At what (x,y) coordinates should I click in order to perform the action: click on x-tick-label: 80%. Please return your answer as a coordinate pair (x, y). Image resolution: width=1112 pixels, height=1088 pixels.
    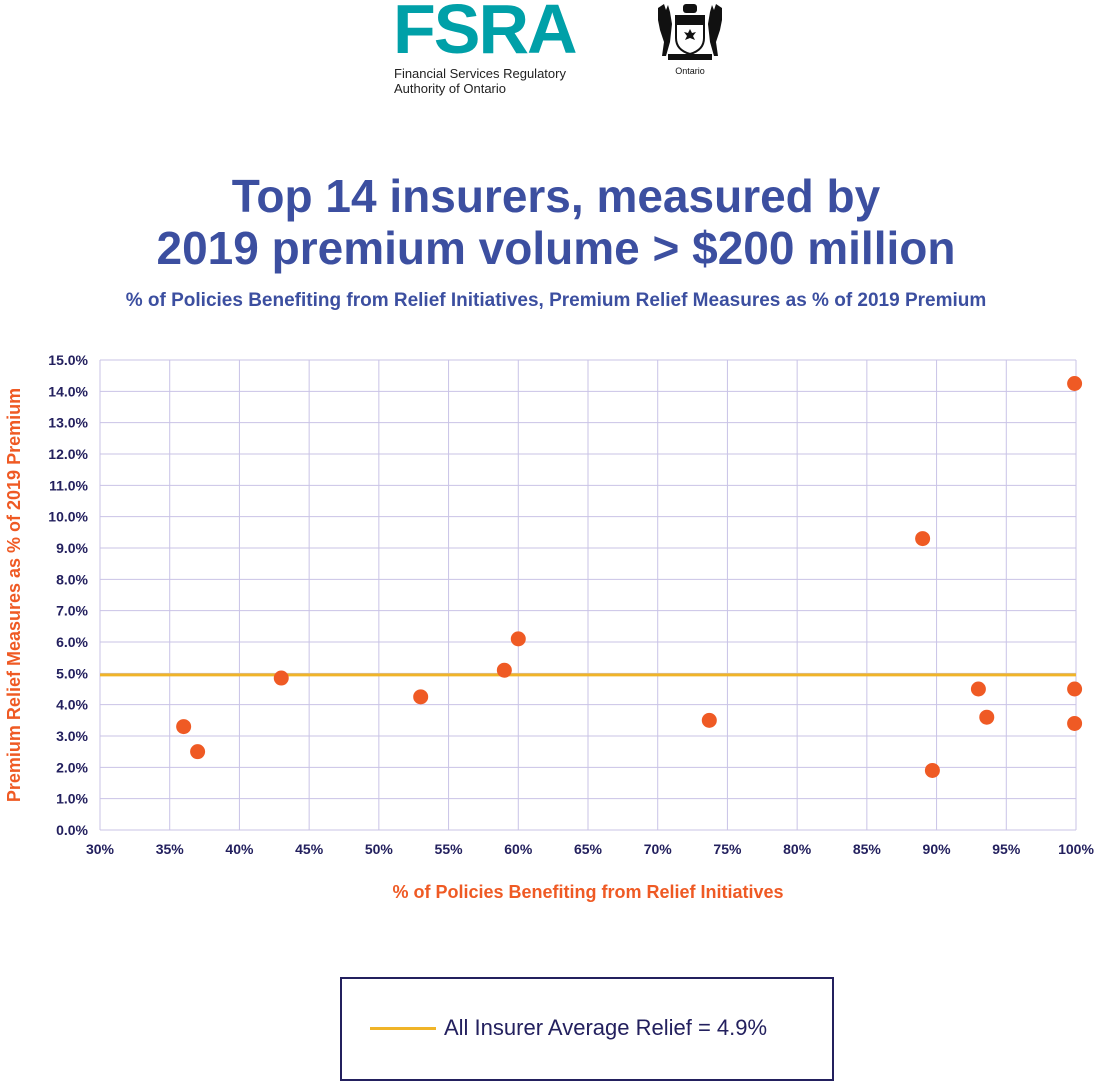
    Looking at the image, I should click on (797, 849).